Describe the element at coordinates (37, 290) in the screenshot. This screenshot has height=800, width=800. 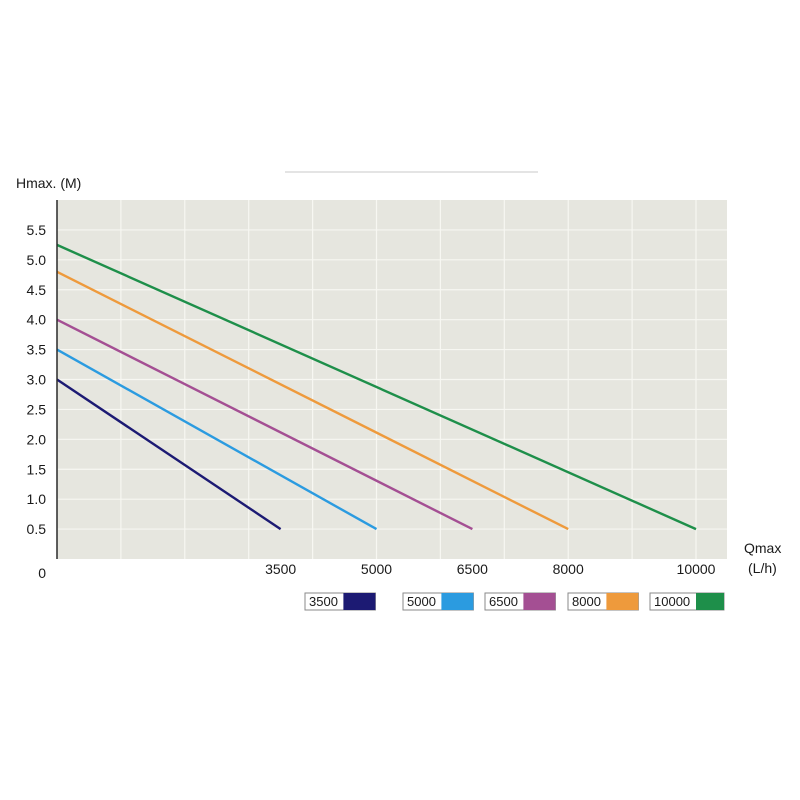
I see `y-tick-label: 4.5` at that location.